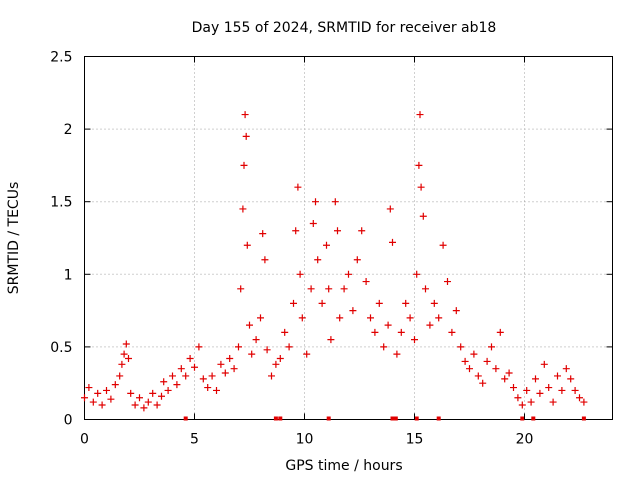  I want to click on x-tick-label: 15, so click(415, 440).